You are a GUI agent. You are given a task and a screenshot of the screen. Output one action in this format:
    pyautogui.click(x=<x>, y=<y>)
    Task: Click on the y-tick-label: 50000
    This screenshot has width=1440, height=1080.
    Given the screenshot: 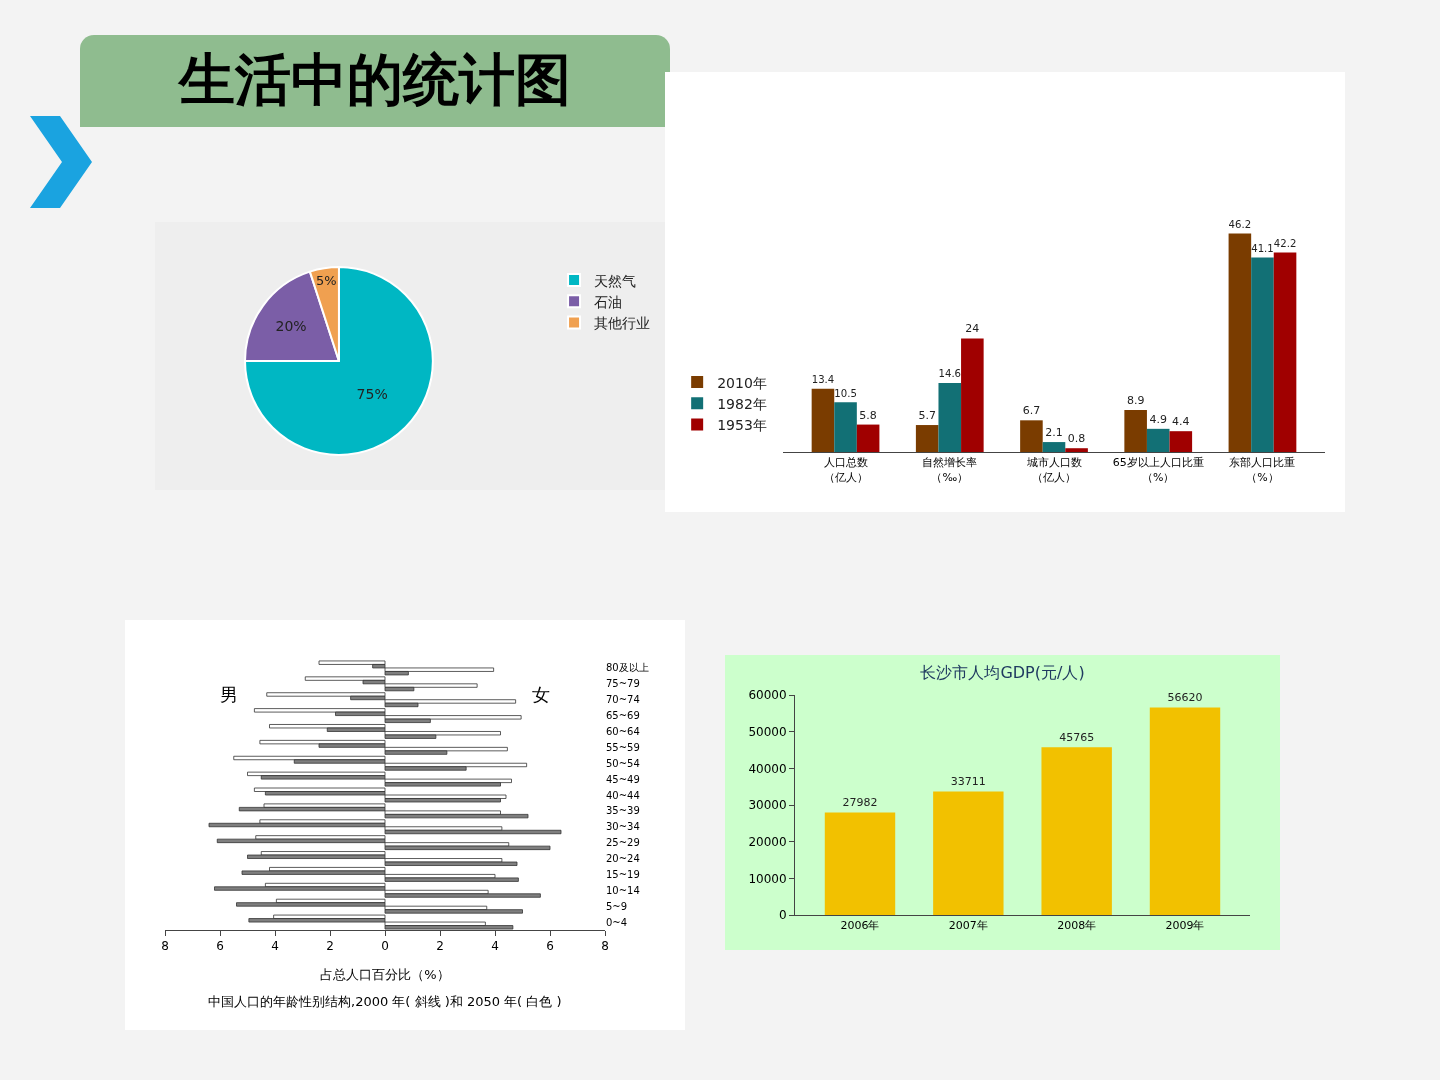 What is the action you would take?
    pyautogui.click(x=767, y=731)
    